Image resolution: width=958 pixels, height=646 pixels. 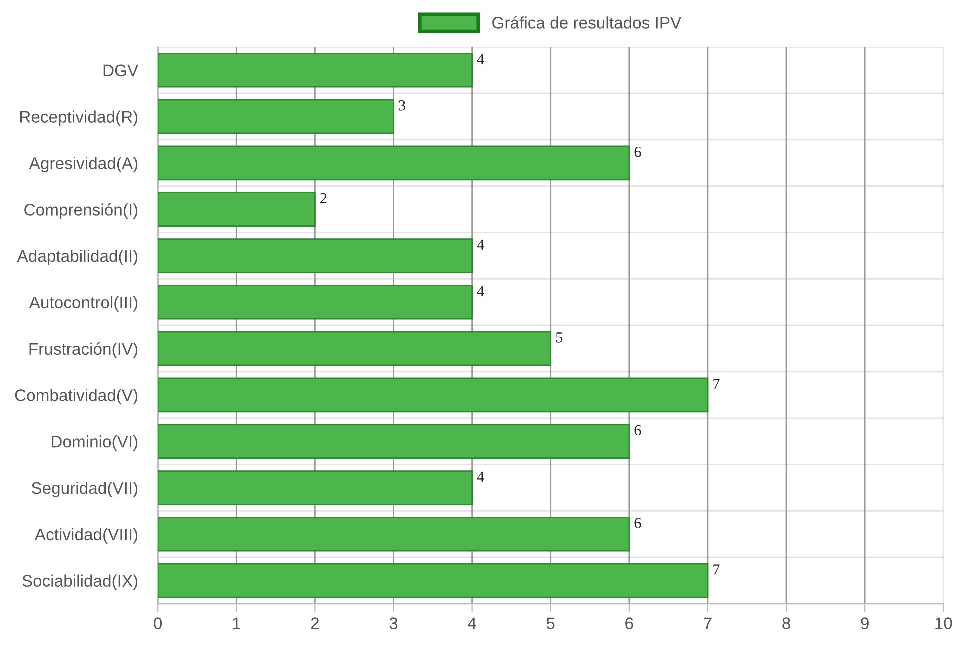 I want to click on y-tick-label: Sociabilidad(IX), so click(x=80, y=582).